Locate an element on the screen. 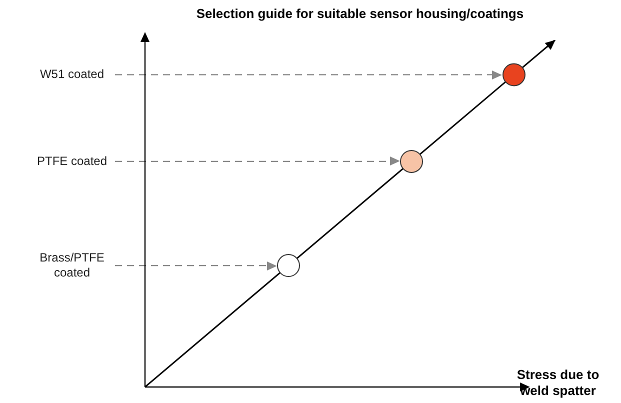 This screenshot has width=621, height=403. text: PTFE coated is located at coordinates (72, 161).